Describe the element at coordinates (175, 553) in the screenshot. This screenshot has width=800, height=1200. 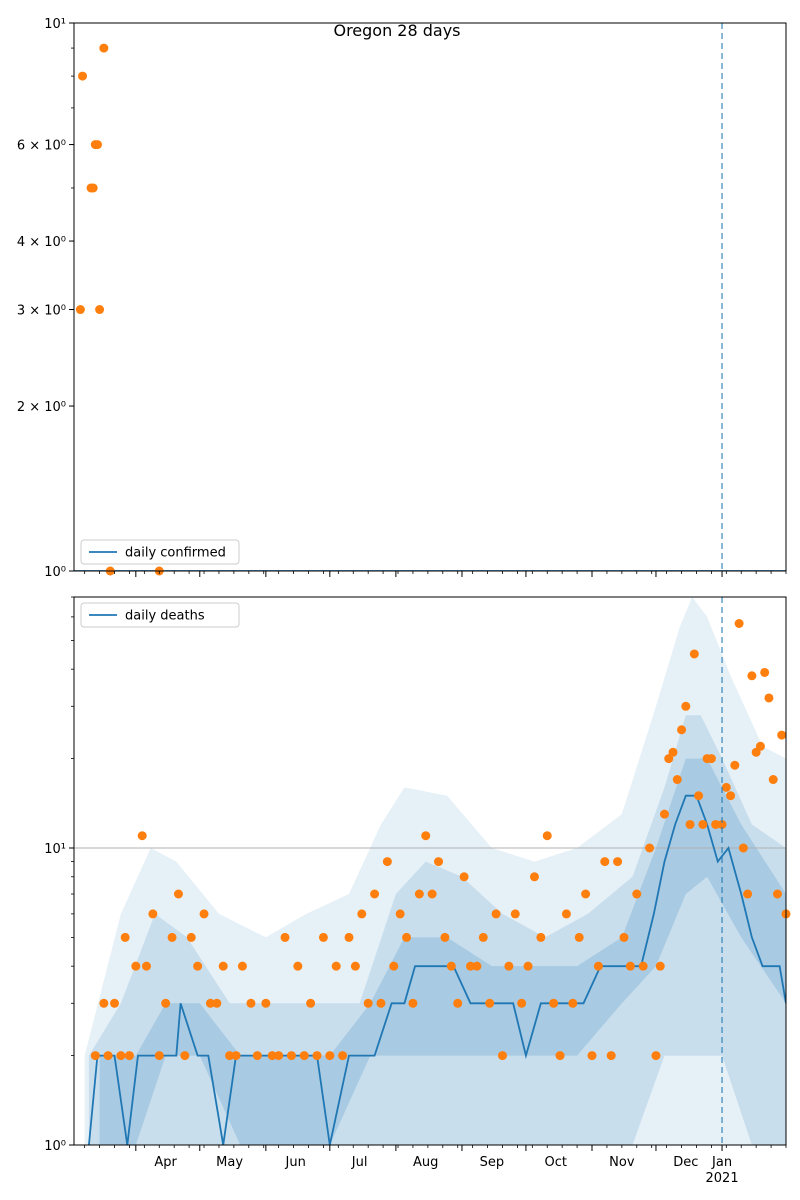
I see `legend-label: daily confirmed` at that location.